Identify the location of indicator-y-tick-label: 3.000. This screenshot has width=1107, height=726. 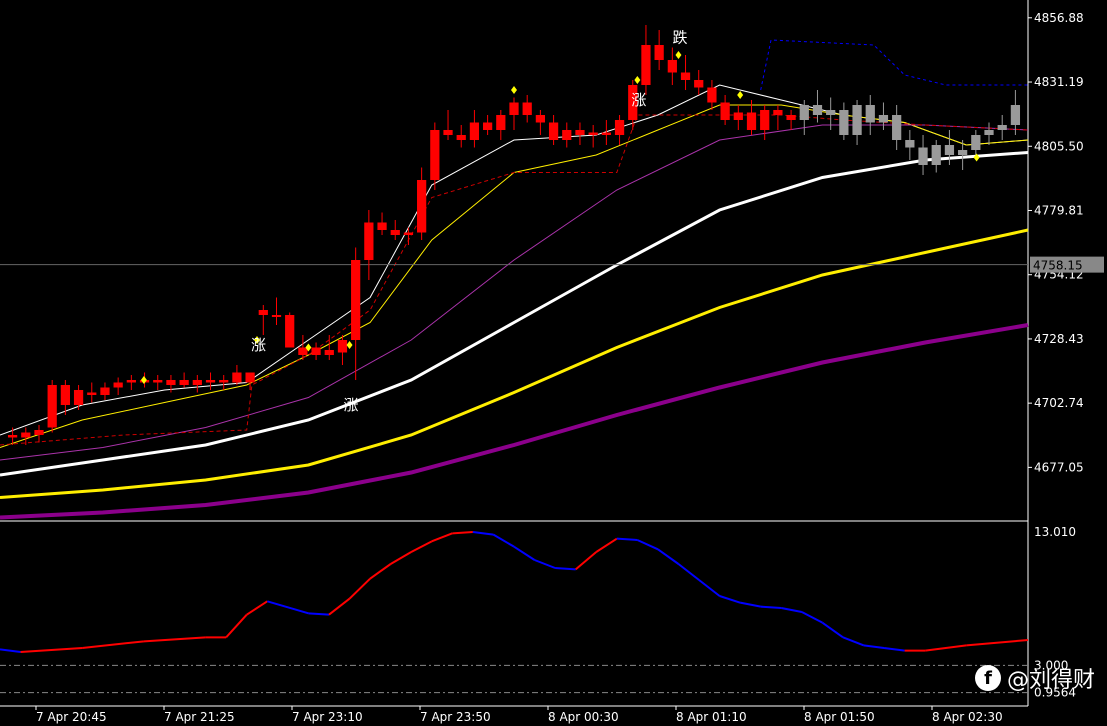
(1051, 665).